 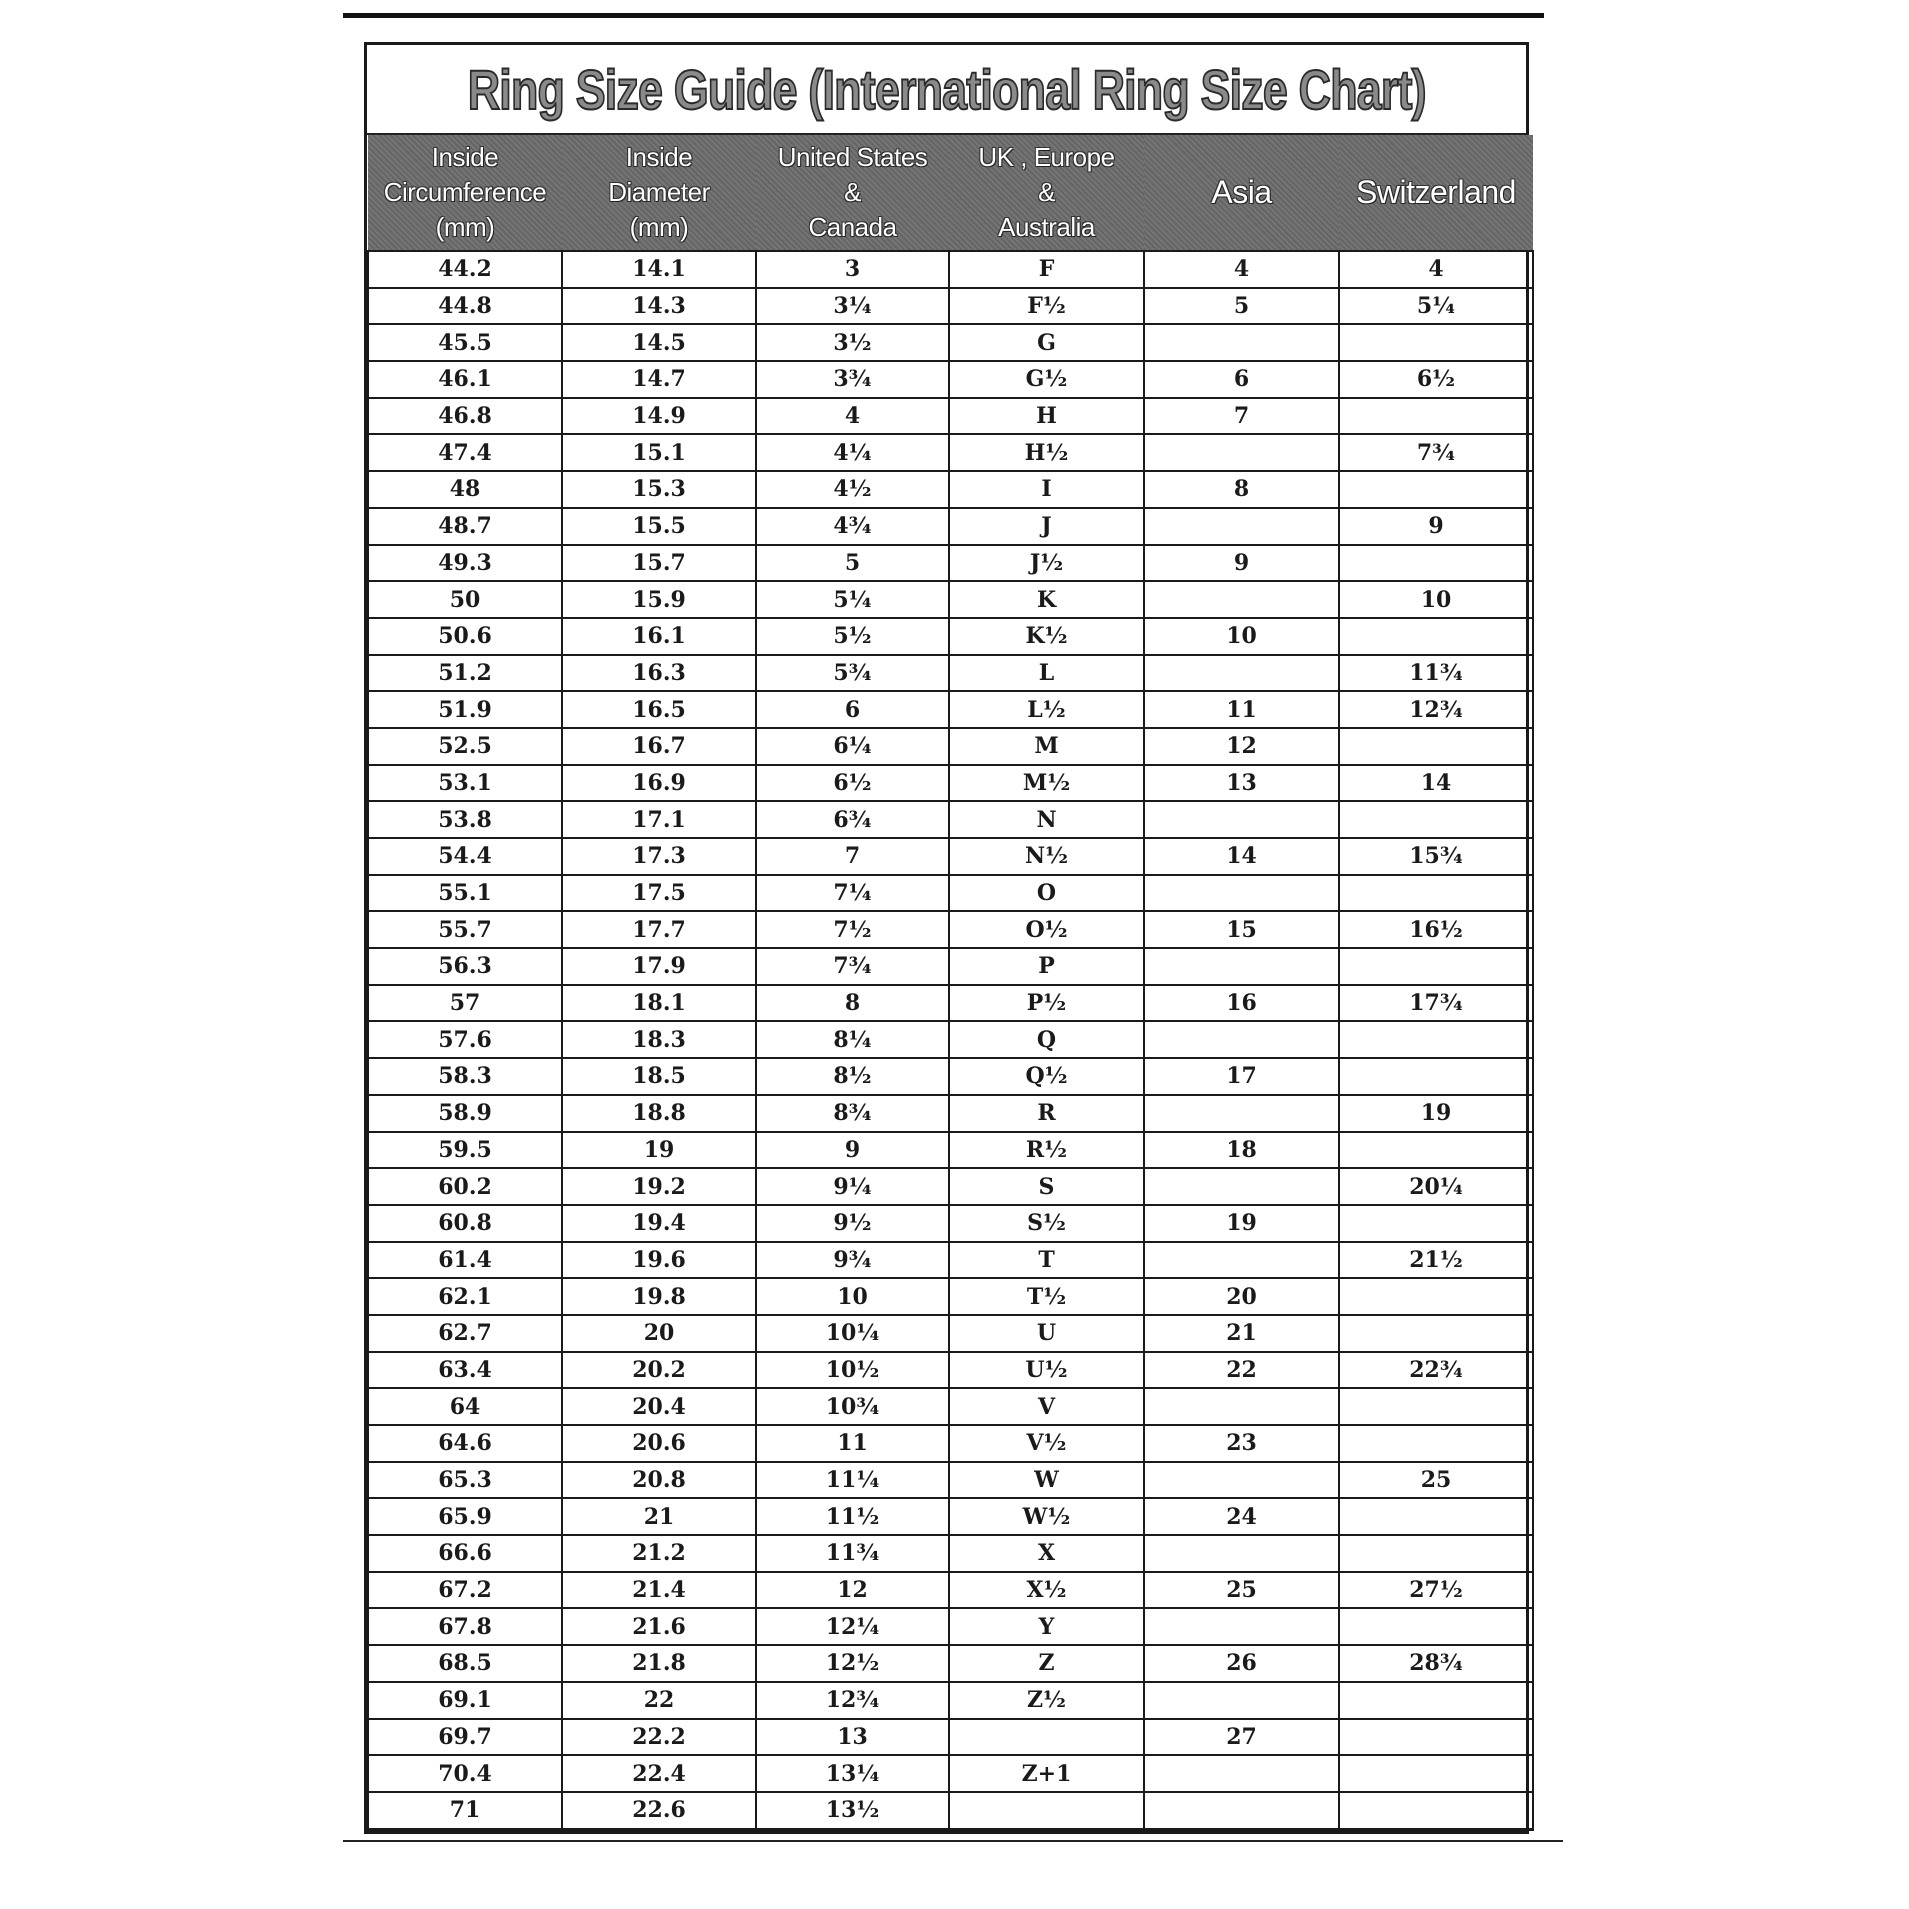 I want to click on cell-uk-europe-australia: Z, so click(x=1046, y=1663).